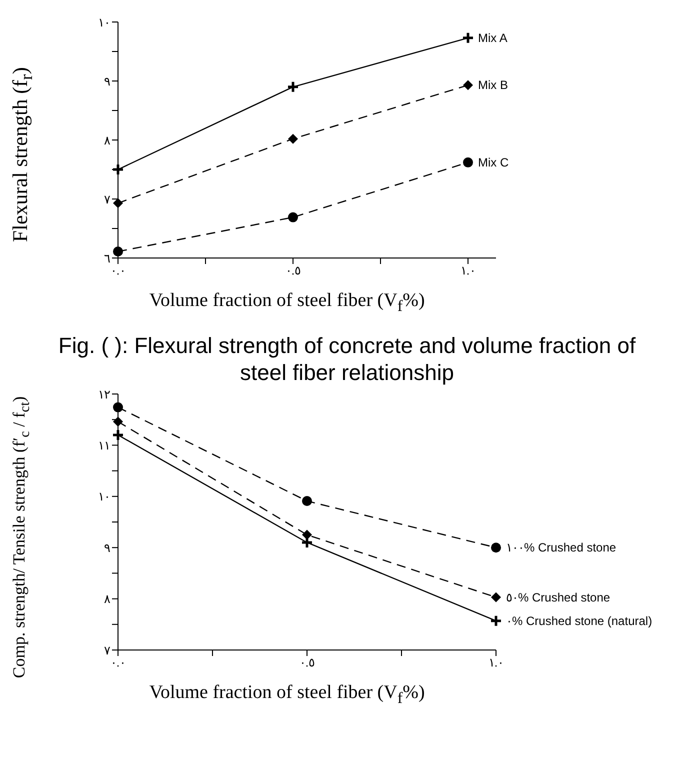  What do you see at coordinates (107, 258) in the screenshot?
I see `y-tick-label: ٦` at bounding box center [107, 258].